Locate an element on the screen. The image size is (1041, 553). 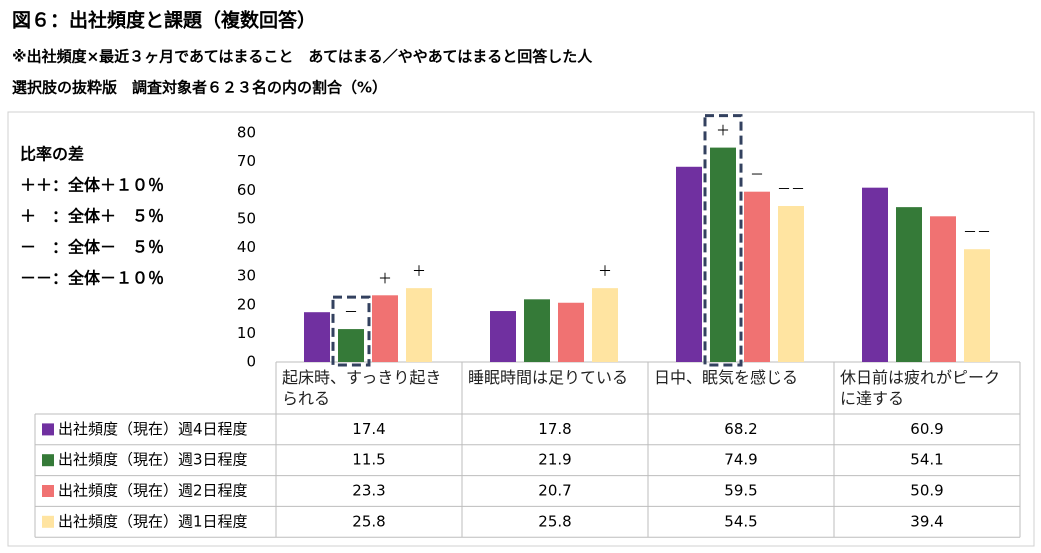
value-label: 59.5 is located at coordinates (740, 491).